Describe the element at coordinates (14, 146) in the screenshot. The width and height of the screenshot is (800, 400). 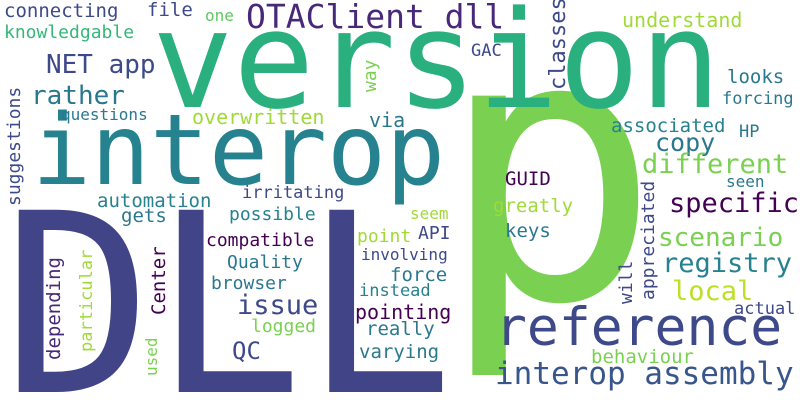
I see `word: suggestions` at that location.